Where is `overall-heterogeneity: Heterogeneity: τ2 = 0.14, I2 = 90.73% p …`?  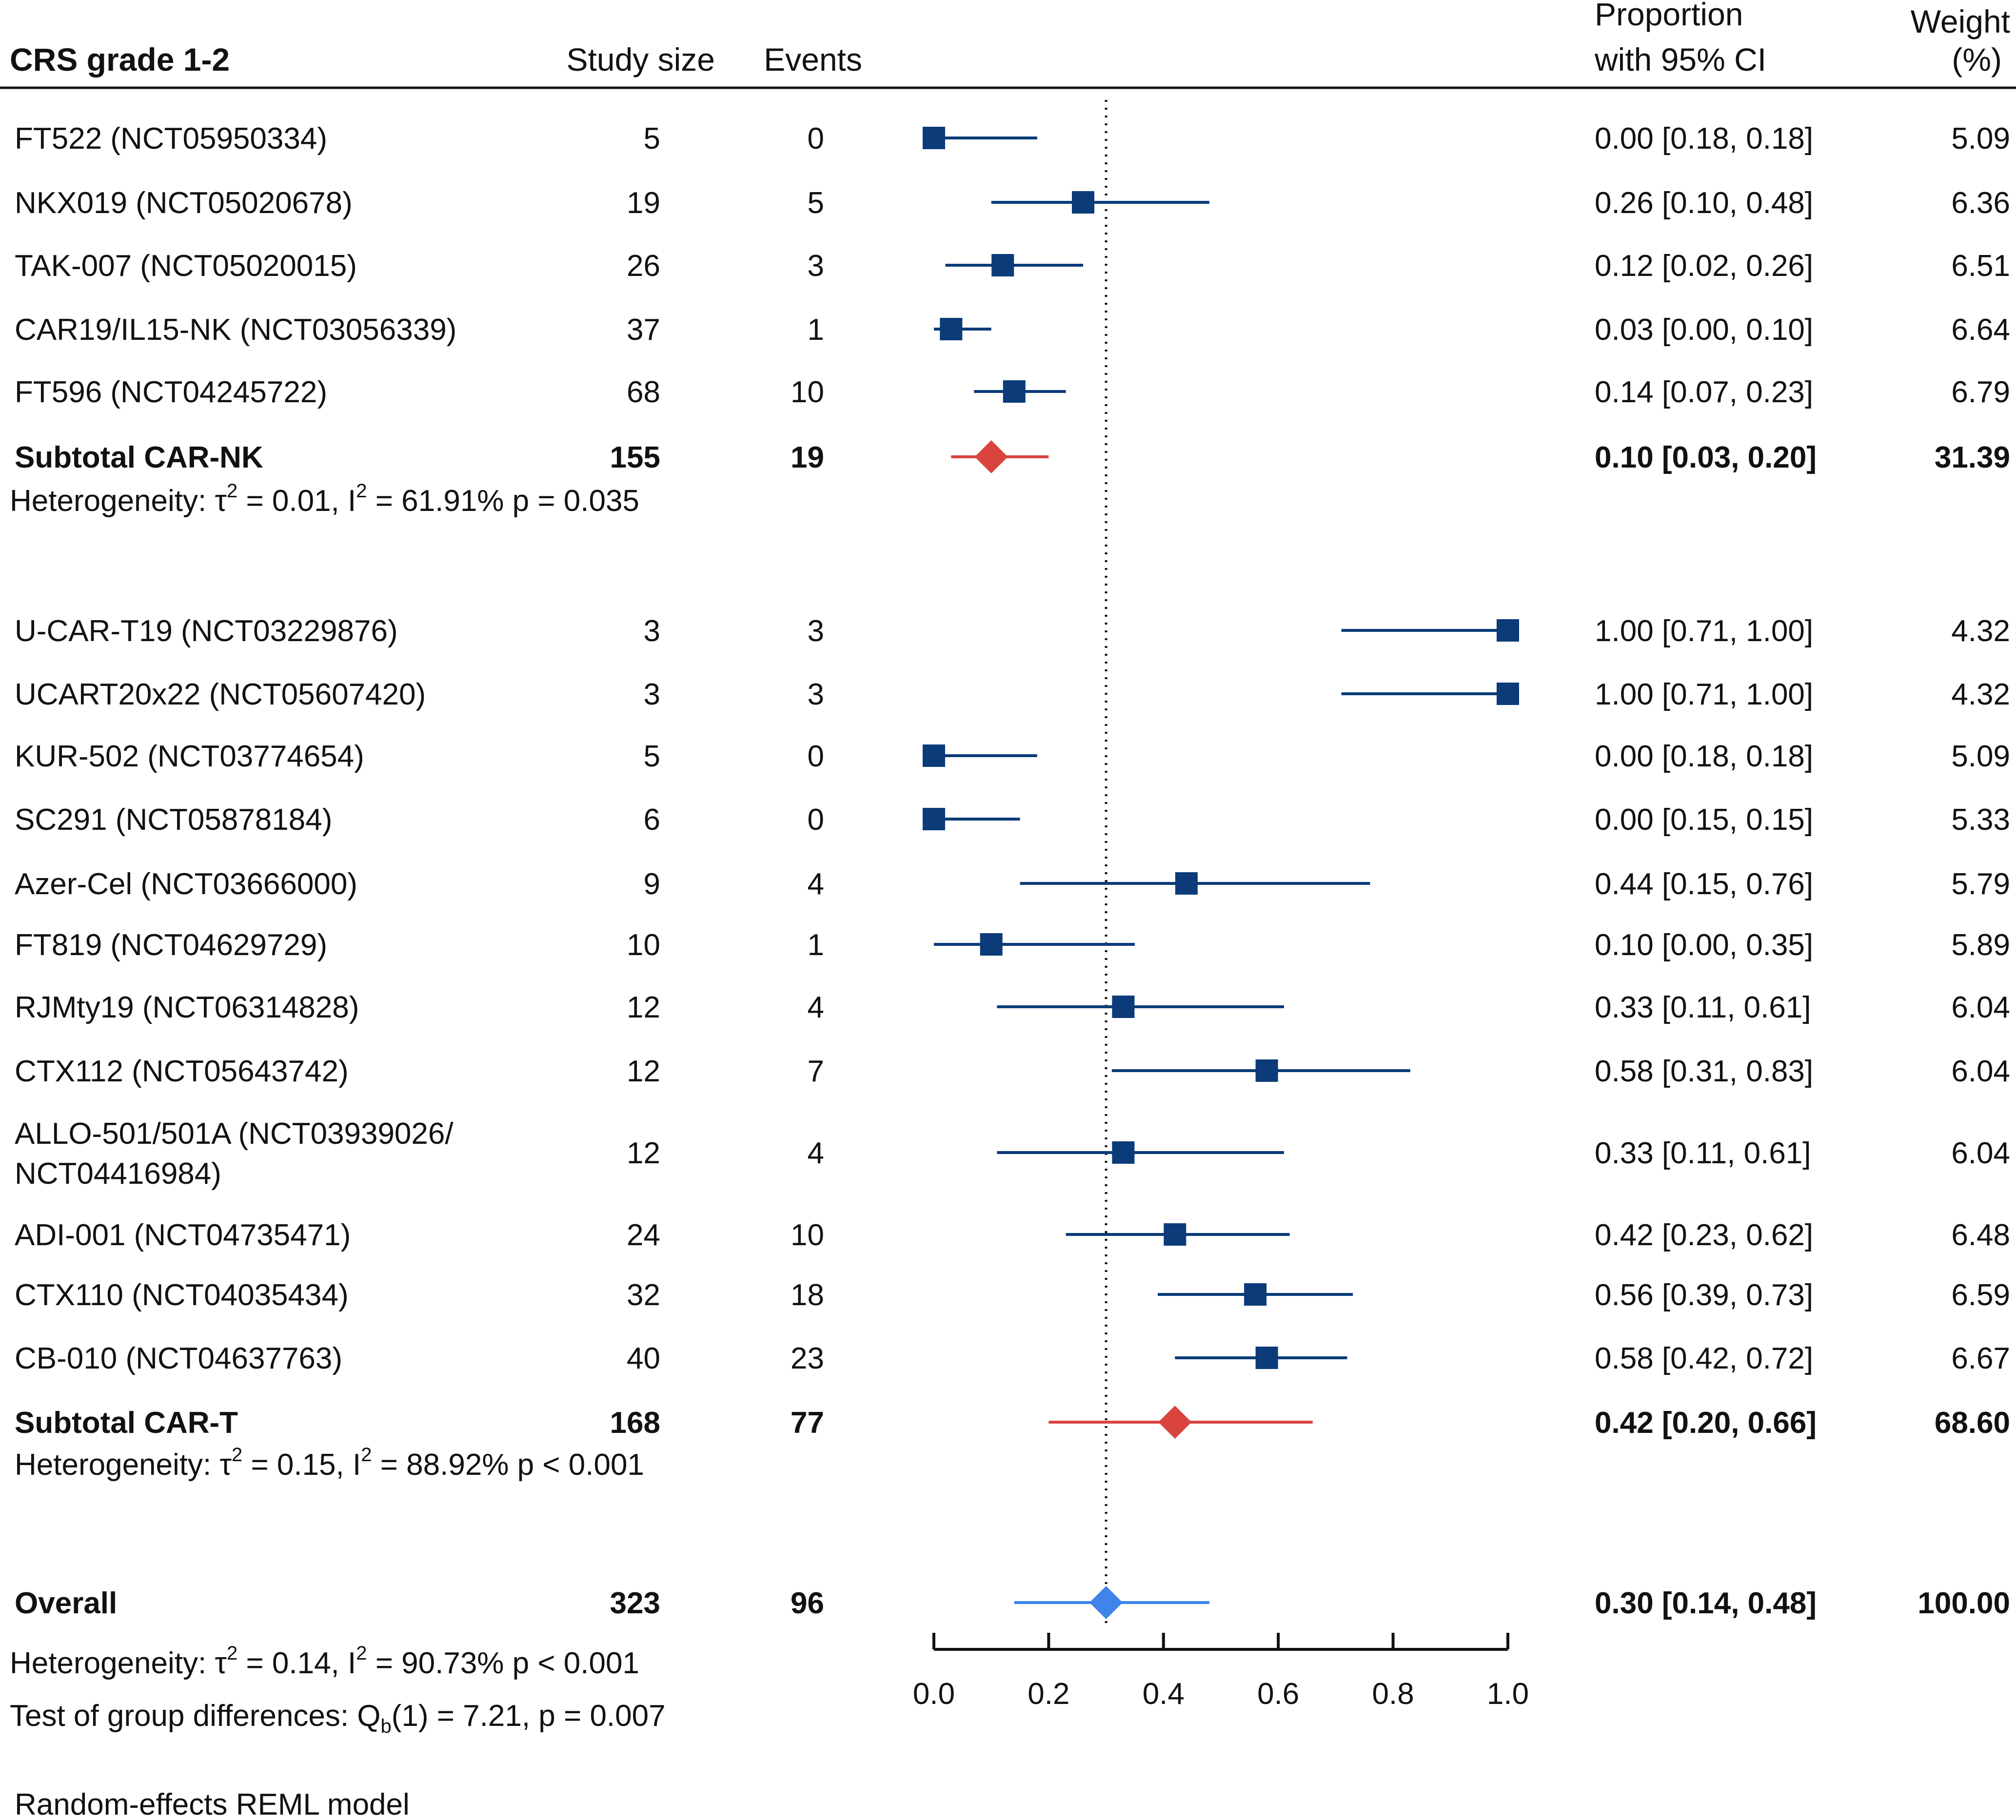 overall-heterogeneity: Heterogeneity: τ2 = 0.14, I2 = 90.73% p … is located at coordinates (325, 1661).